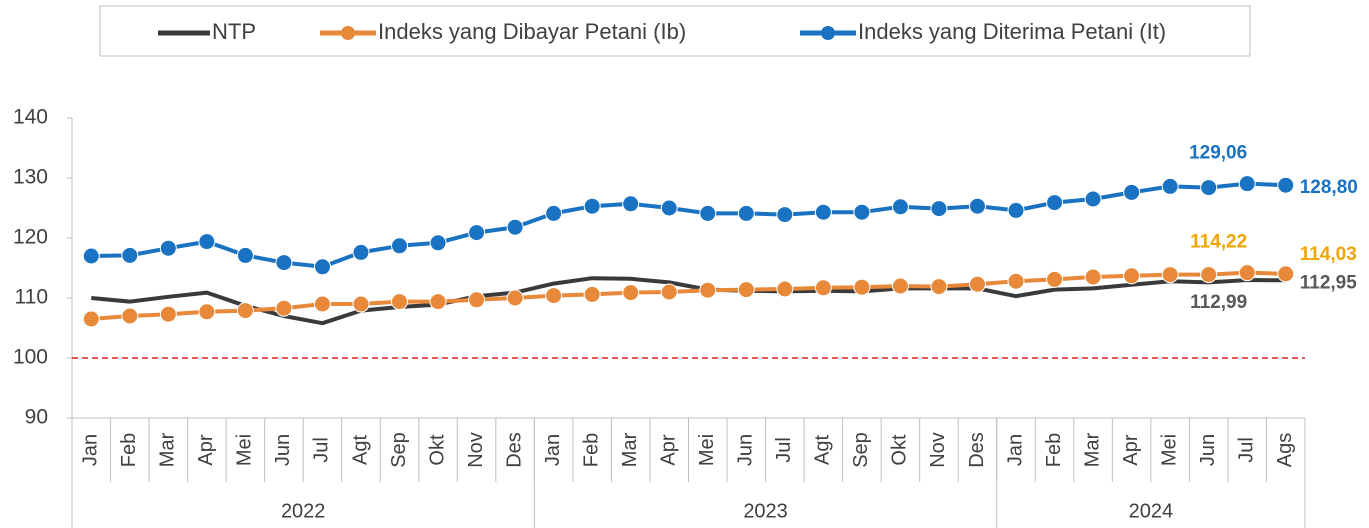  I want to click on year-label: 2023, so click(765, 511).